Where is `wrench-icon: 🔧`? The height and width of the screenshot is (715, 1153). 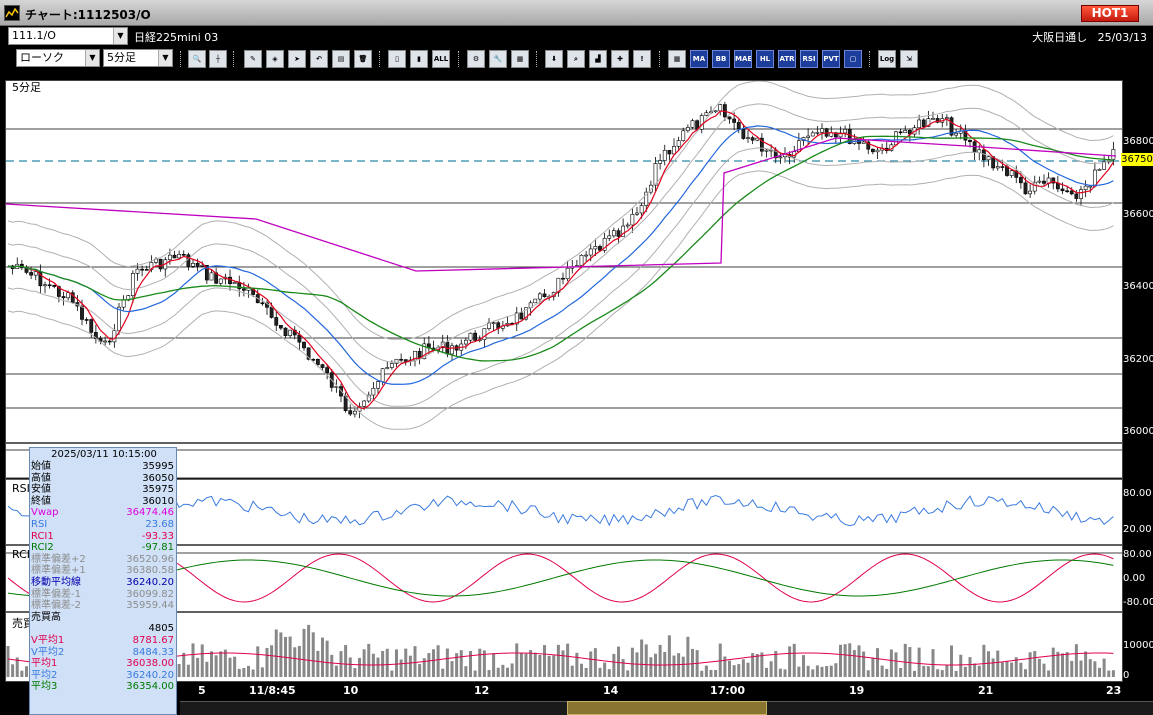
wrench-icon: 🔧 is located at coordinates (498, 59).